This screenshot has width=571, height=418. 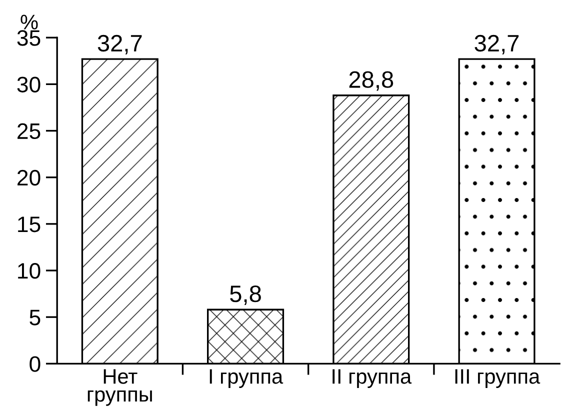 What do you see at coordinates (371, 81) in the screenshot?
I see `data-label: 28,8` at bounding box center [371, 81].